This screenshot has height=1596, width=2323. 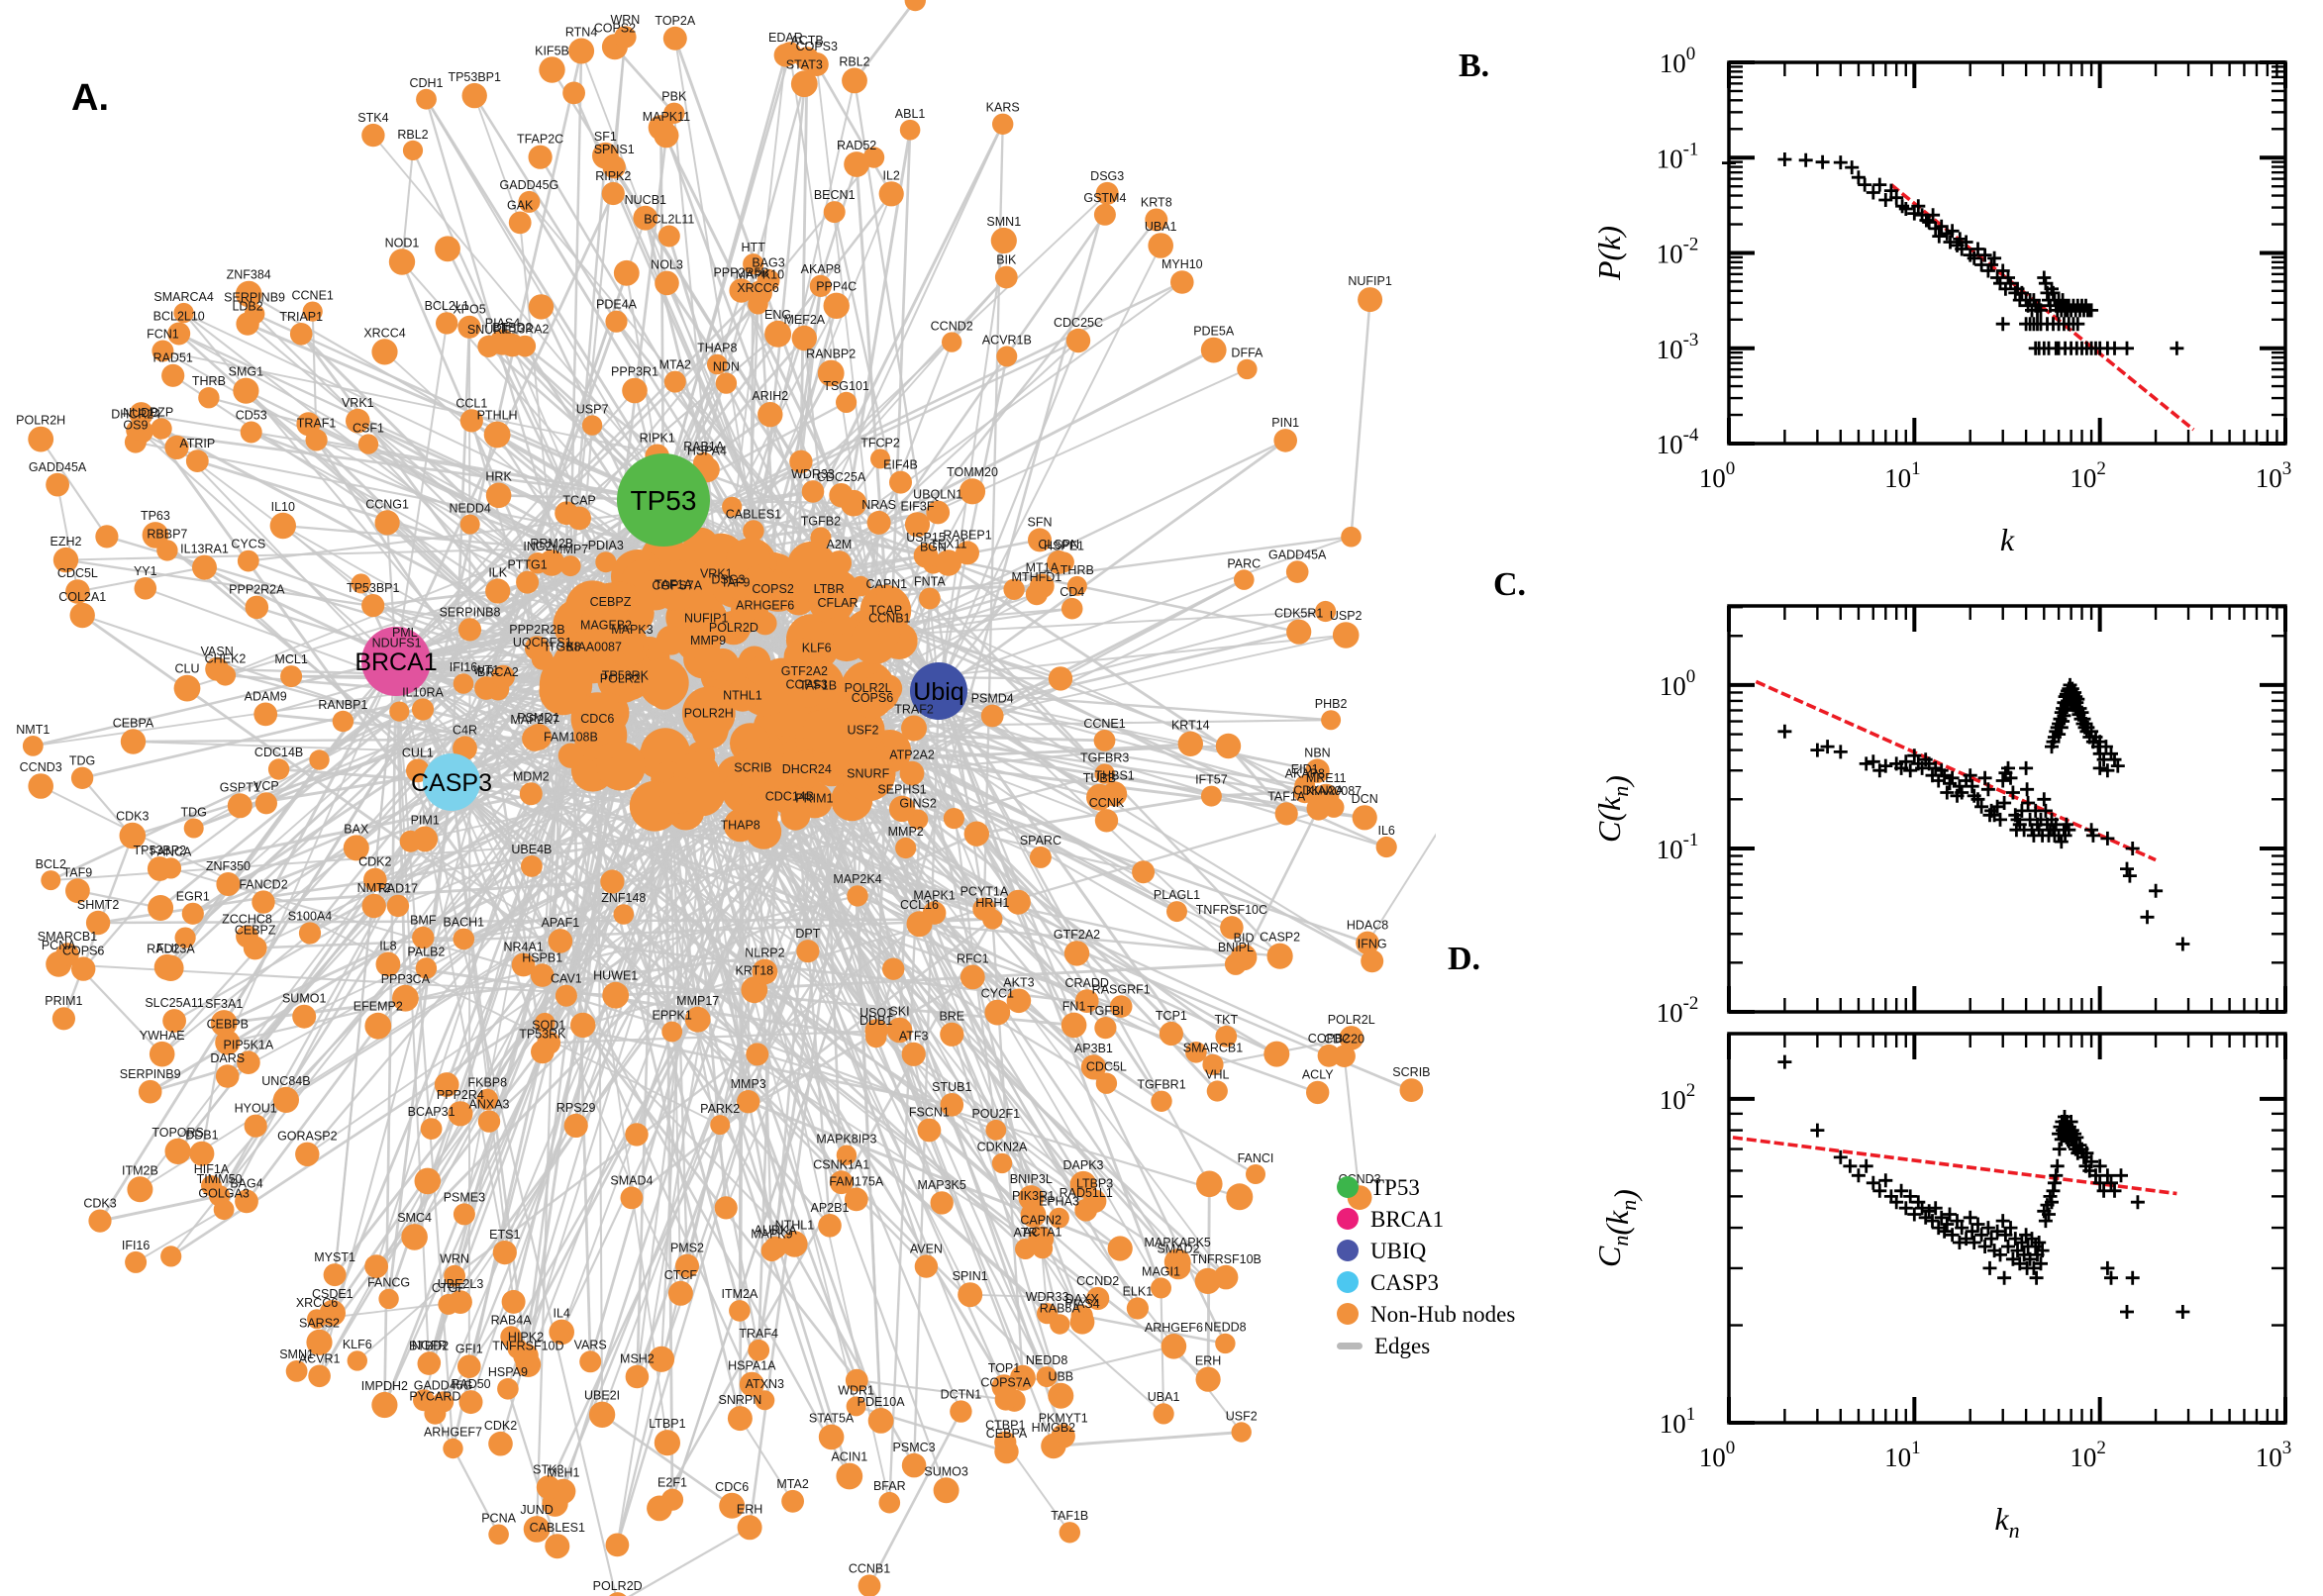 What do you see at coordinates (1407, 1219) in the screenshot?
I see `legend-label: BRCA1` at bounding box center [1407, 1219].